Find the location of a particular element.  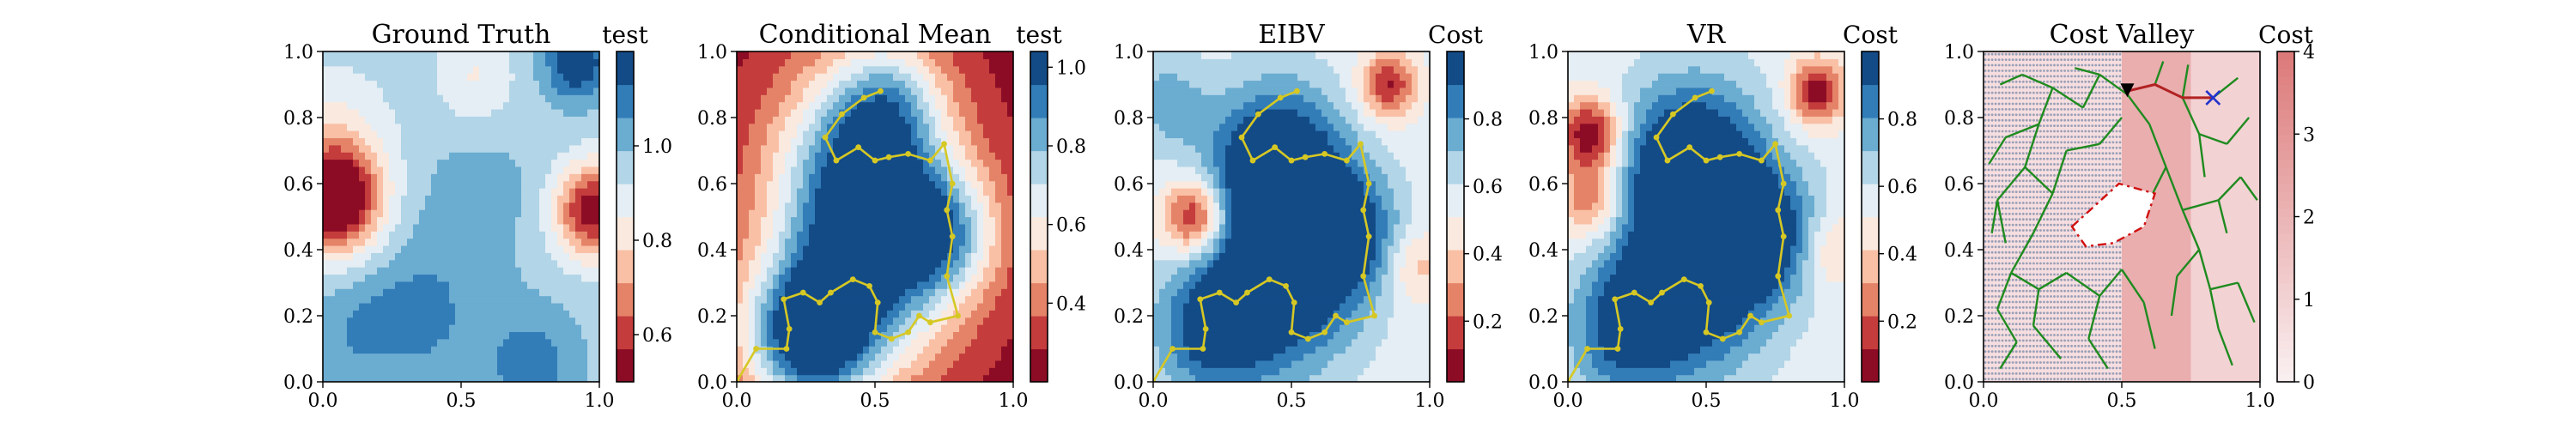

start-marker is located at coordinates (2127, 90).